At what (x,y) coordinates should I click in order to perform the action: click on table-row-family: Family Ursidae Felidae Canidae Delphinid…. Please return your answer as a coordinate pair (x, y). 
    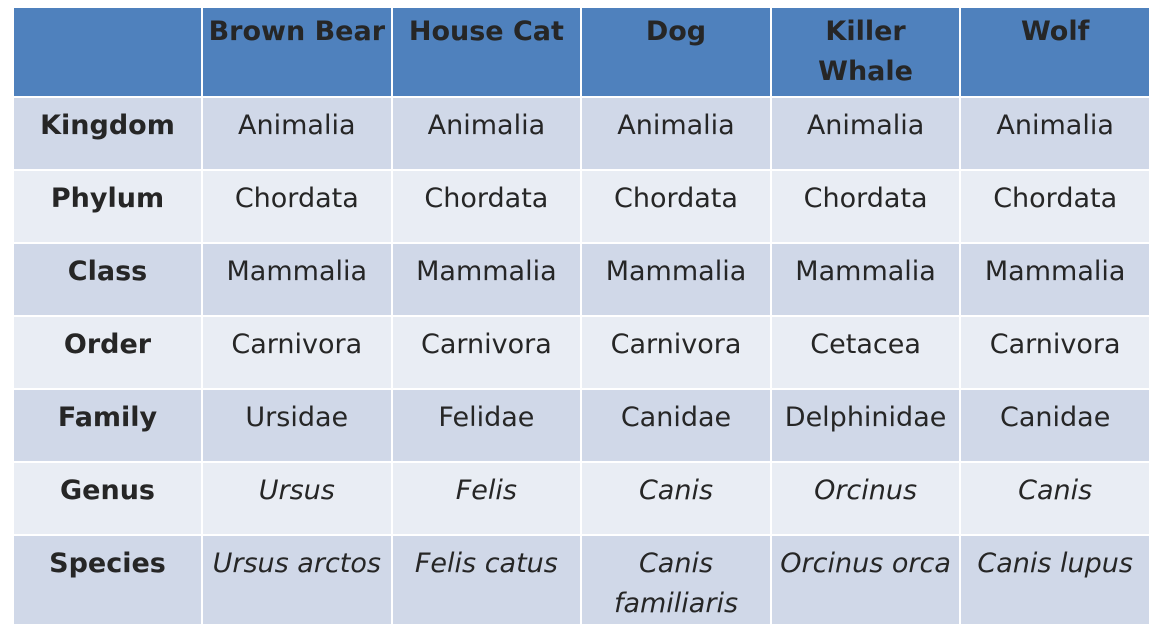
    Looking at the image, I should click on (581, 425).